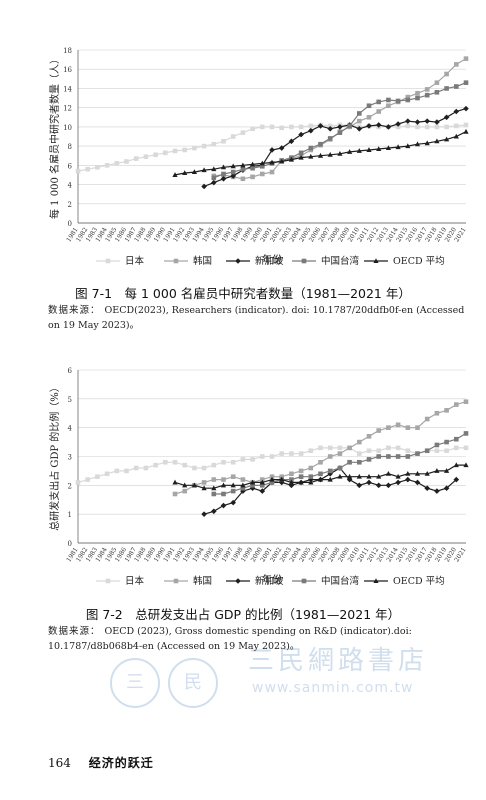  Describe the element at coordinates (70, 205) in the screenshot. I see `y-tick-label: 2` at that location.